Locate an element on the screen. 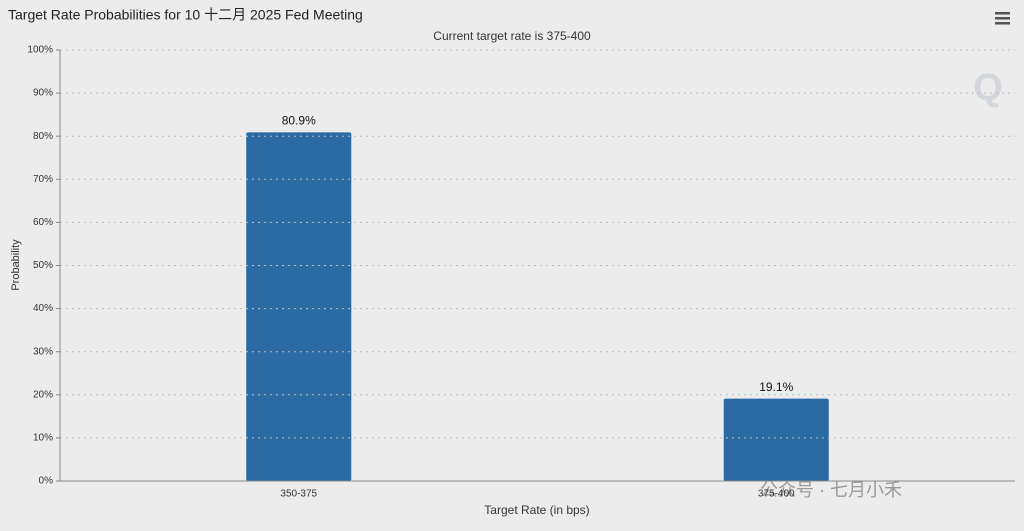 The width and height of the screenshot is (1024, 531). menu-button is located at coordinates (1002, 18).